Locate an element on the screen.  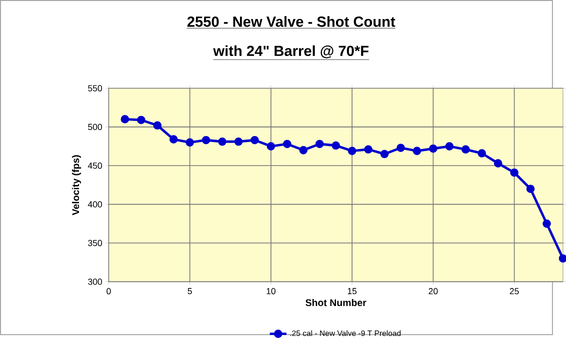
y-axis-title: Velocity (fps) is located at coordinates (77, 185).